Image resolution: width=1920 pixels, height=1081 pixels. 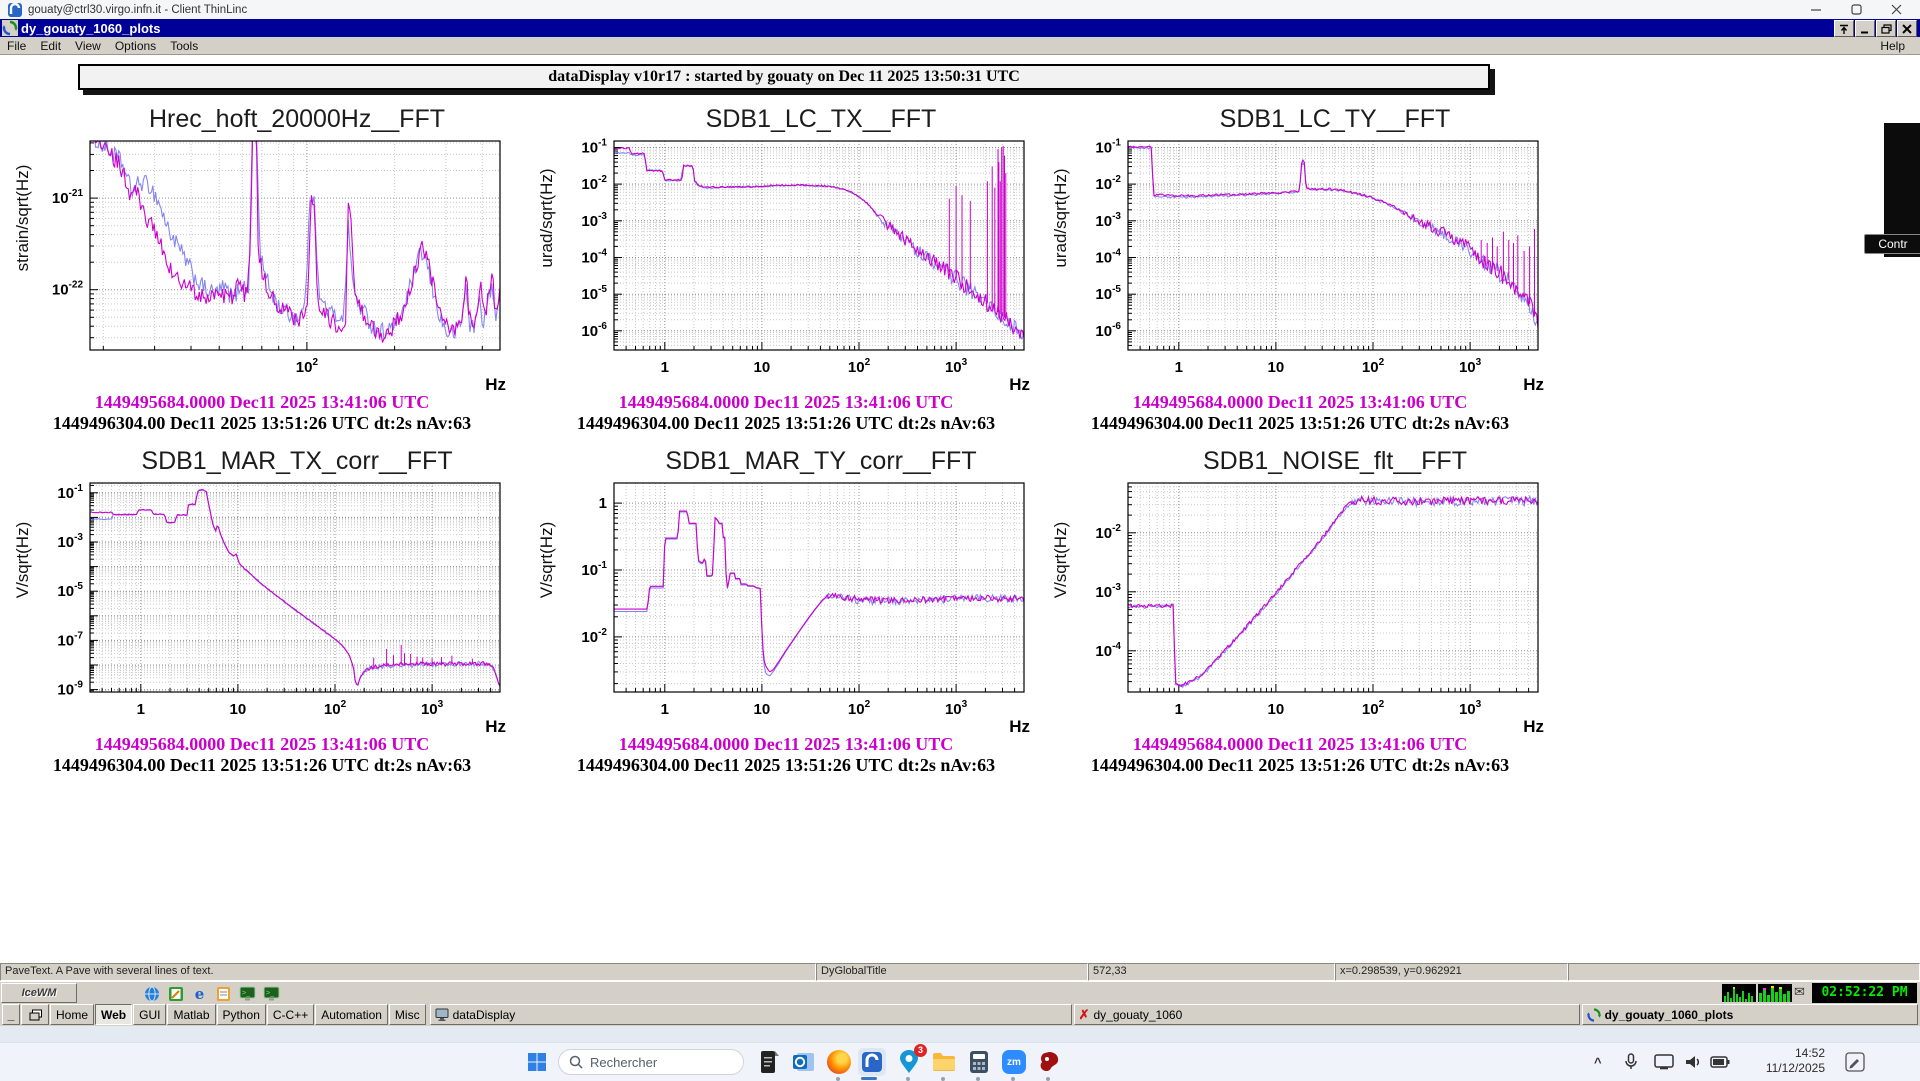 I want to click on terminal2-icon: >_, so click(x=271, y=993).